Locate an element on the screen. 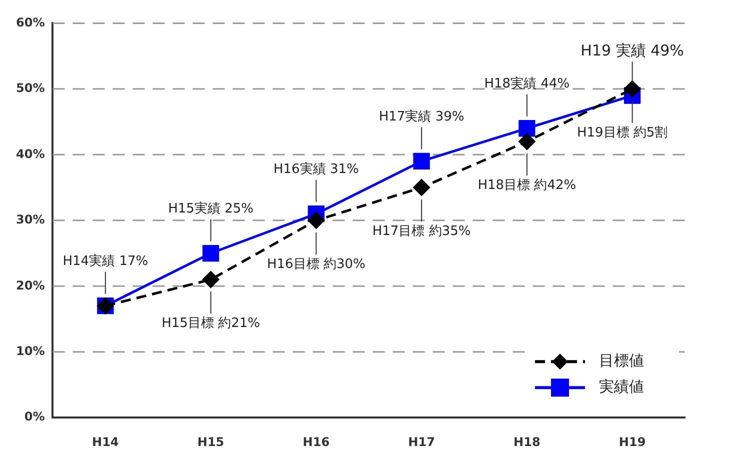 The width and height of the screenshot is (743, 470). y-tick-label: 60% is located at coordinates (30, 22).